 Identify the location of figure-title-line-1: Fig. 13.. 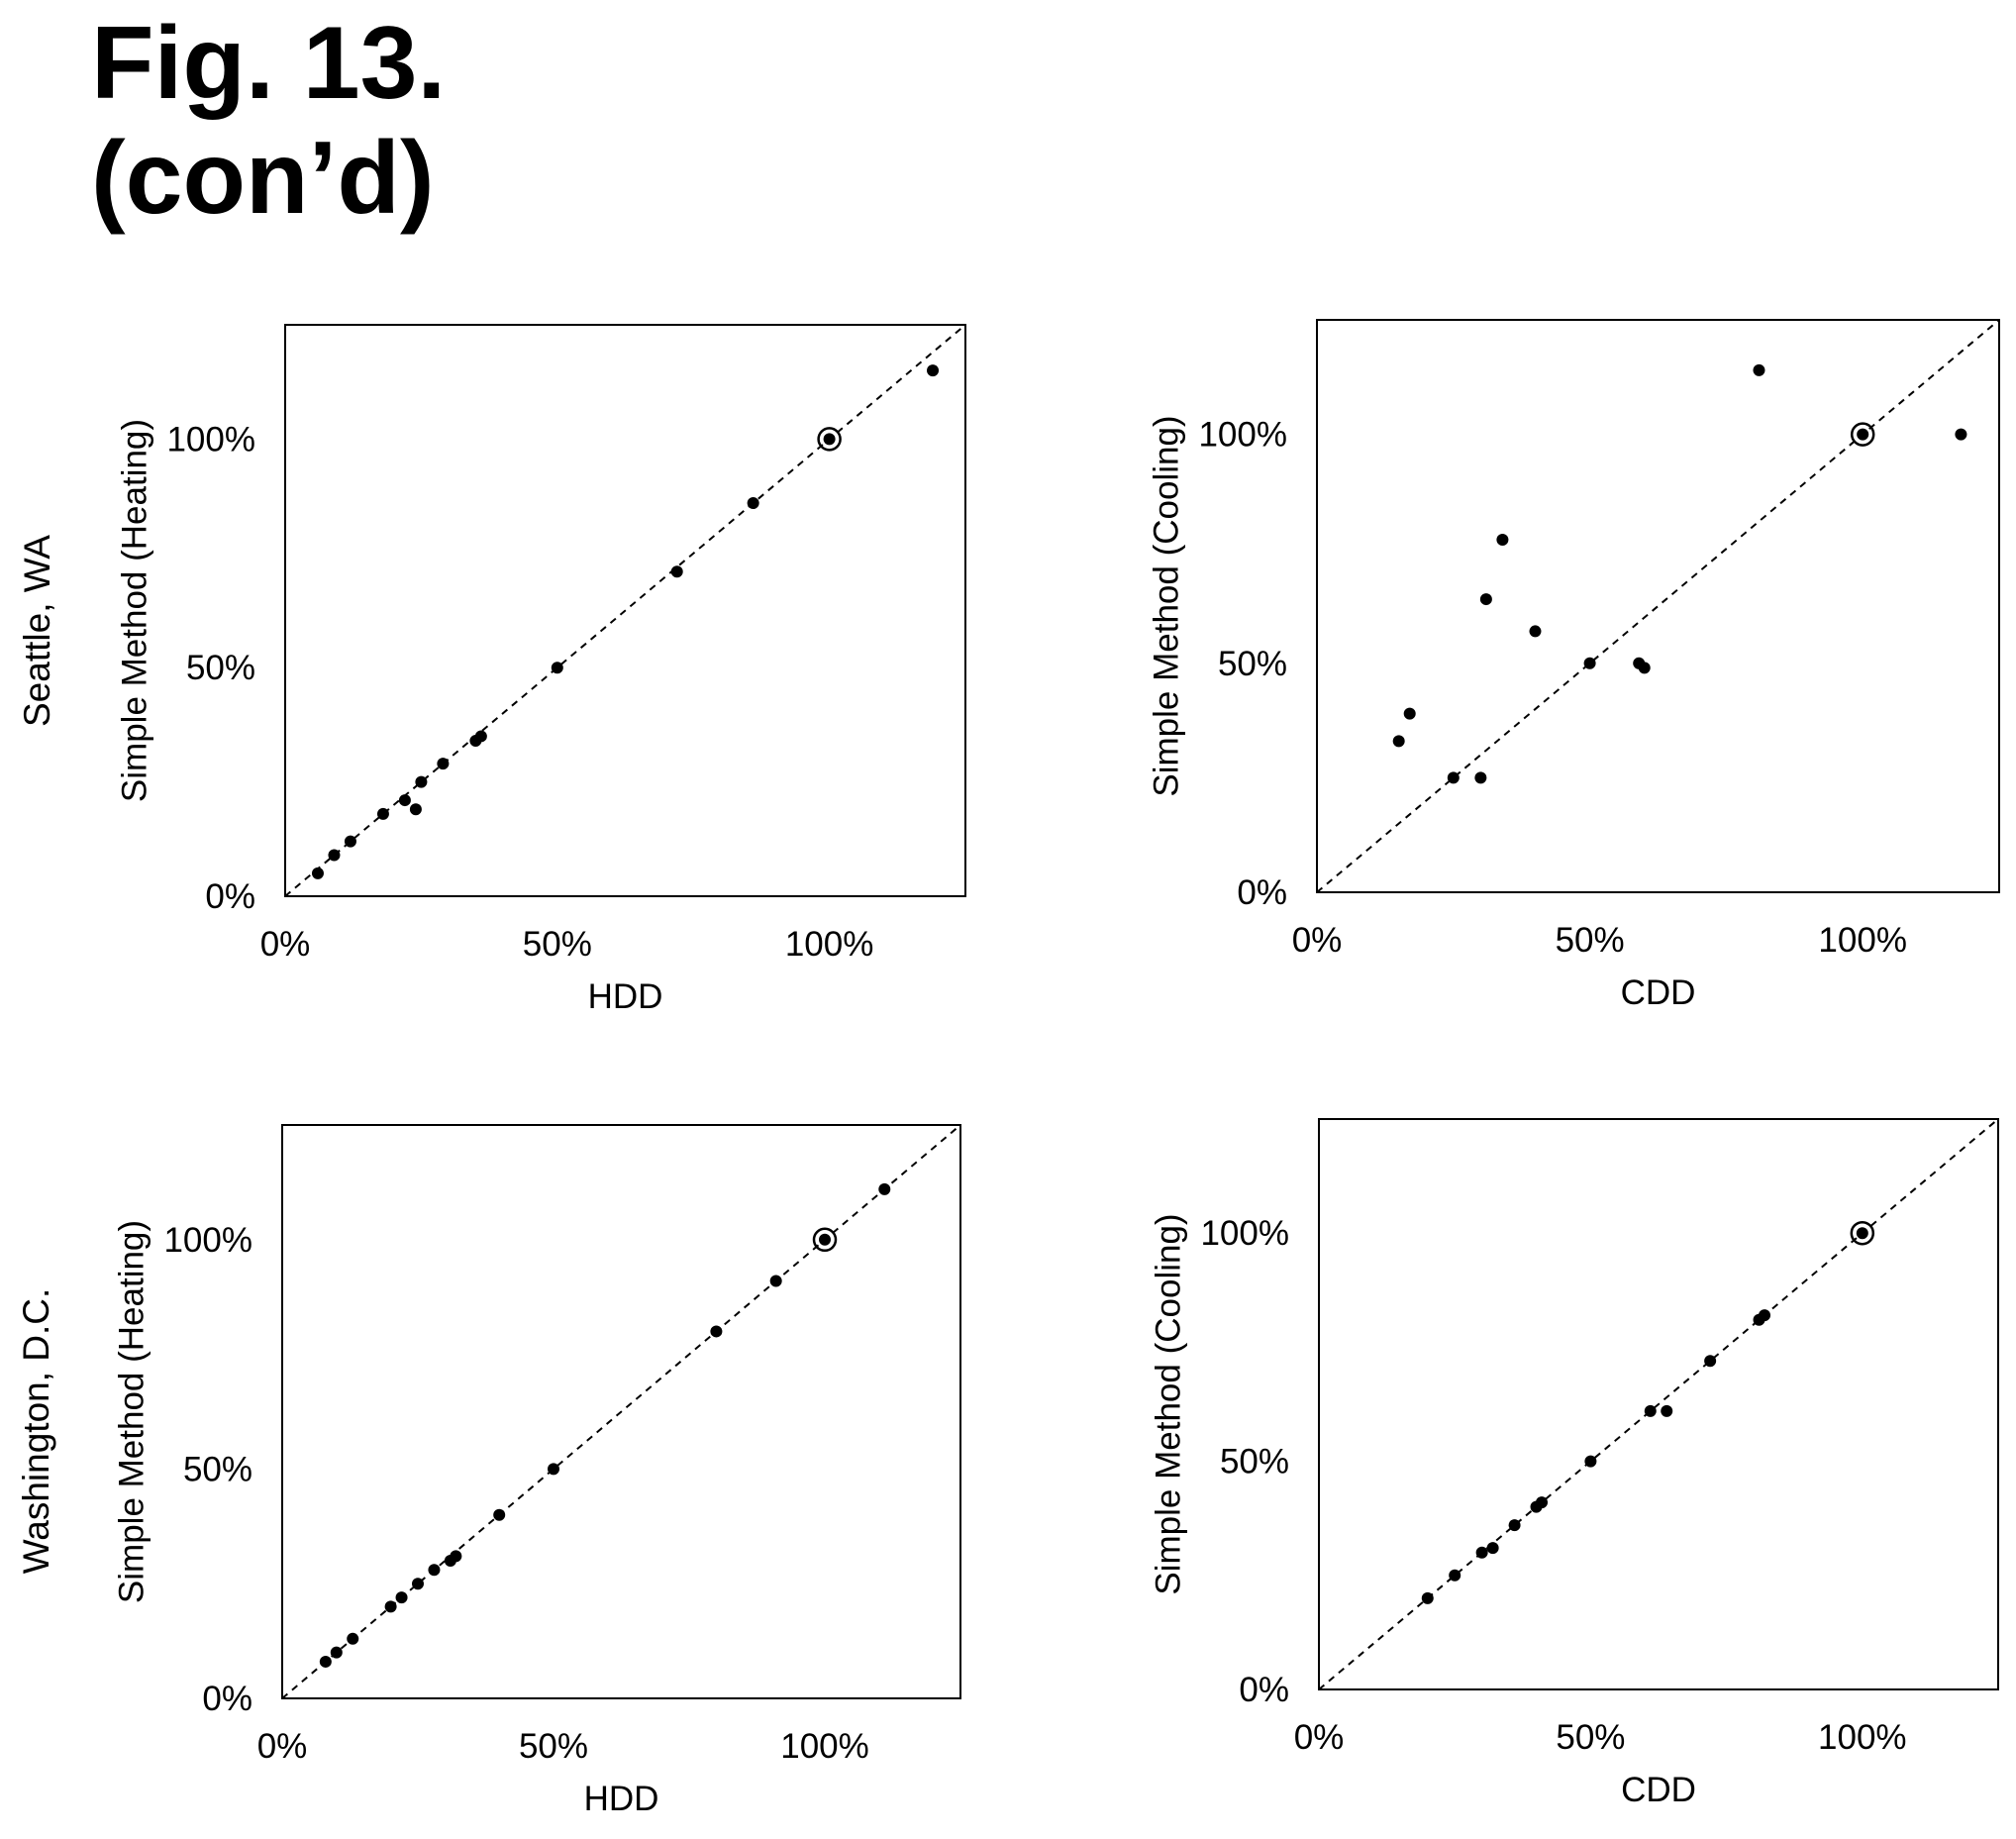
(269, 63).